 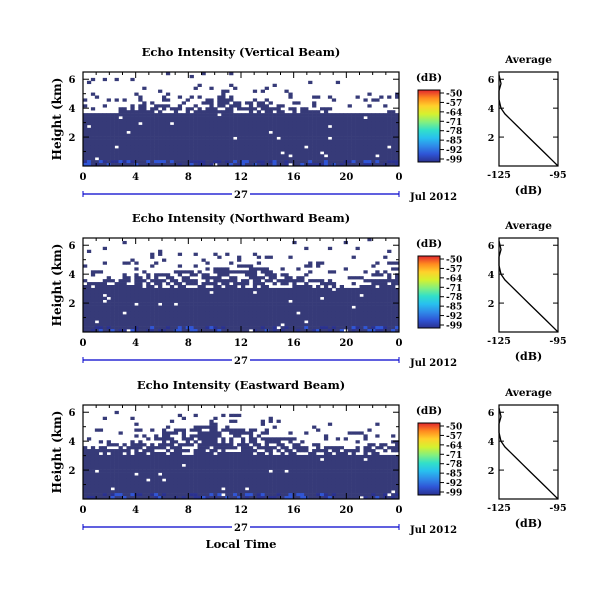 What do you see at coordinates (528, 190) in the screenshot?
I see `average-x-axis-label: (dB)` at bounding box center [528, 190].